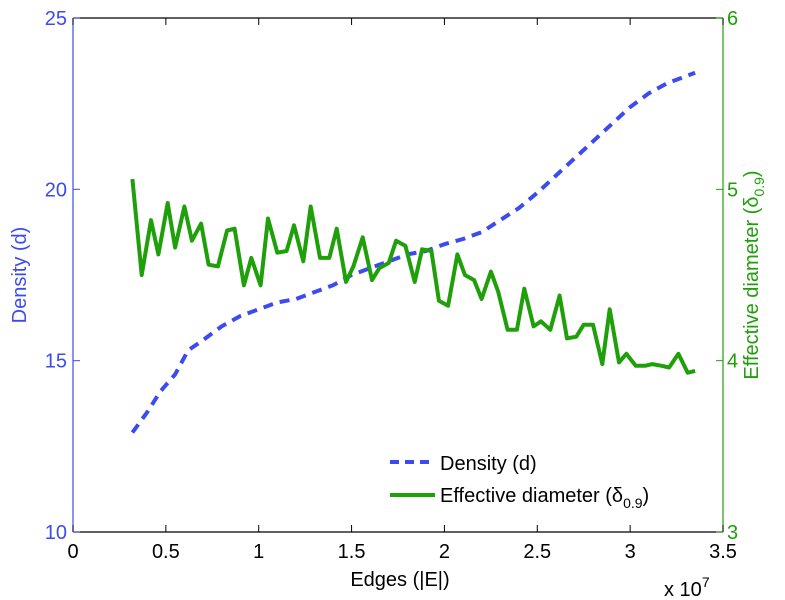 Image resolution: width=785 pixels, height=600 pixels. Describe the element at coordinates (72, 552) in the screenshot. I see `x-tick-label: 0` at that location.